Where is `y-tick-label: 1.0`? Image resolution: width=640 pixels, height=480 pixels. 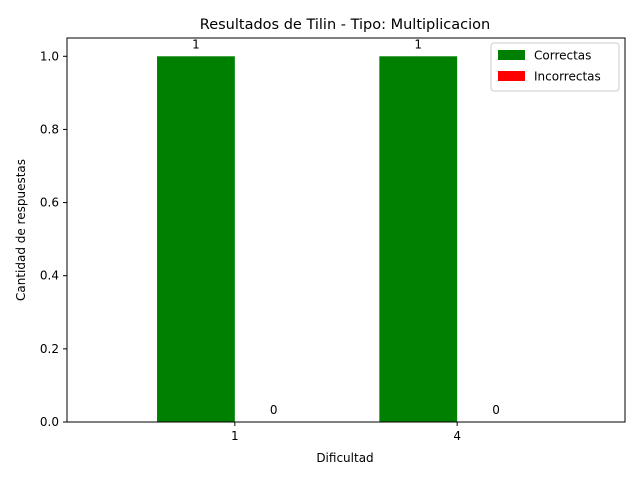 y-tick-label: 1.0 is located at coordinates (49, 56).